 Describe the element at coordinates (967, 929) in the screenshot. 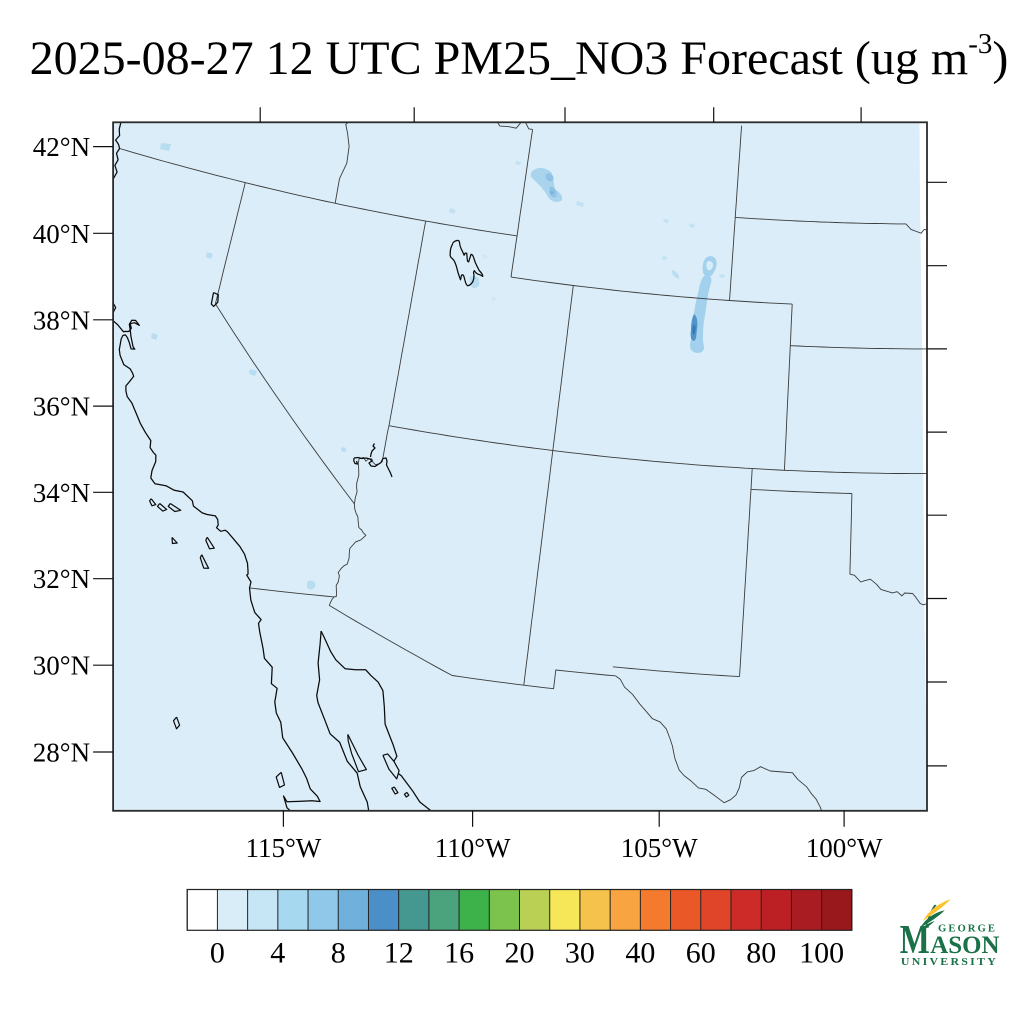

I see `svg-text: GEORGE` at that location.